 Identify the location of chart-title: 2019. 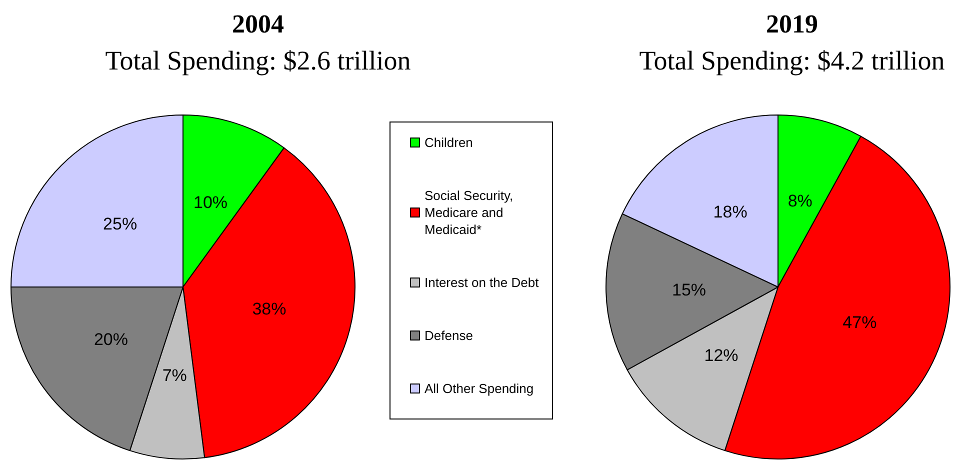
(792, 24).